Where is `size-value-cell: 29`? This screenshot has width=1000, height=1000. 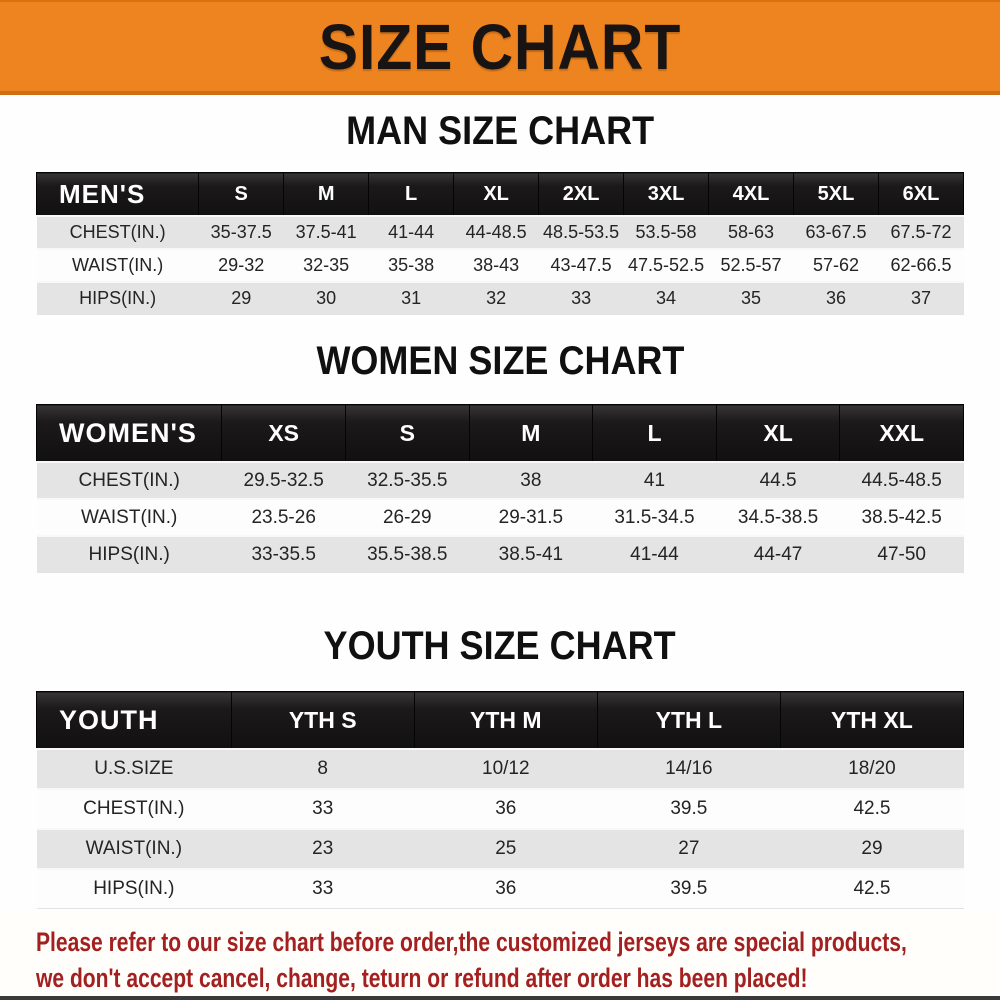 size-value-cell: 29 is located at coordinates (241, 298).